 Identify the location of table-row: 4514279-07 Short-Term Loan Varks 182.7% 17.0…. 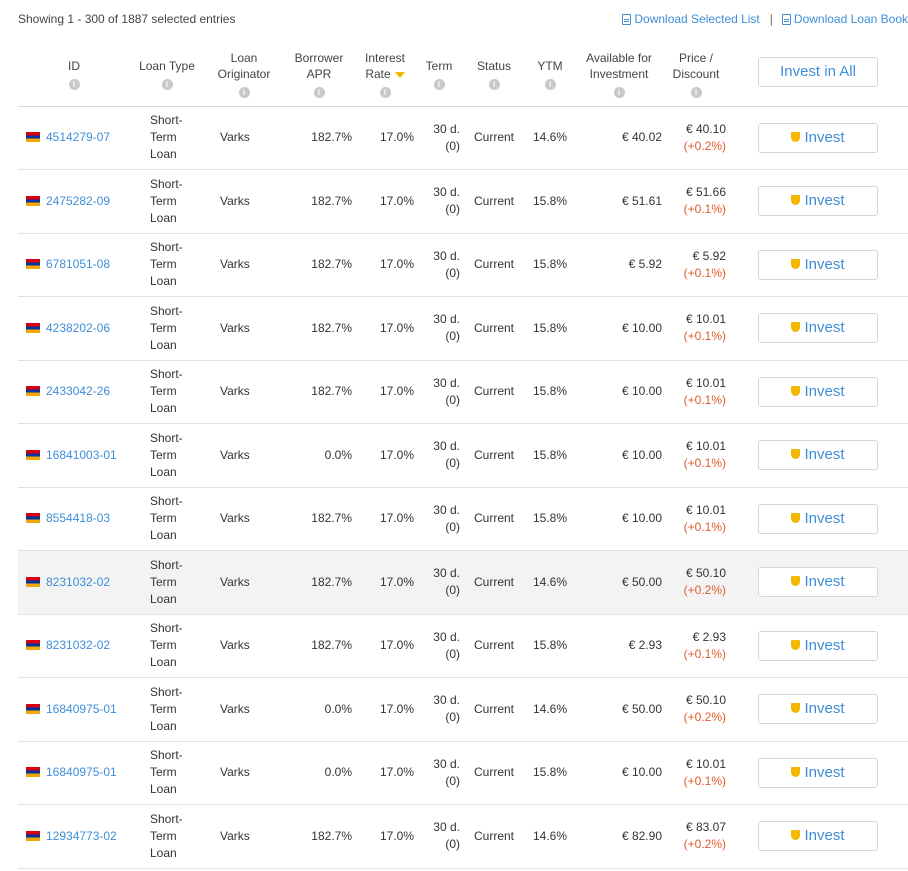
(463, 138).